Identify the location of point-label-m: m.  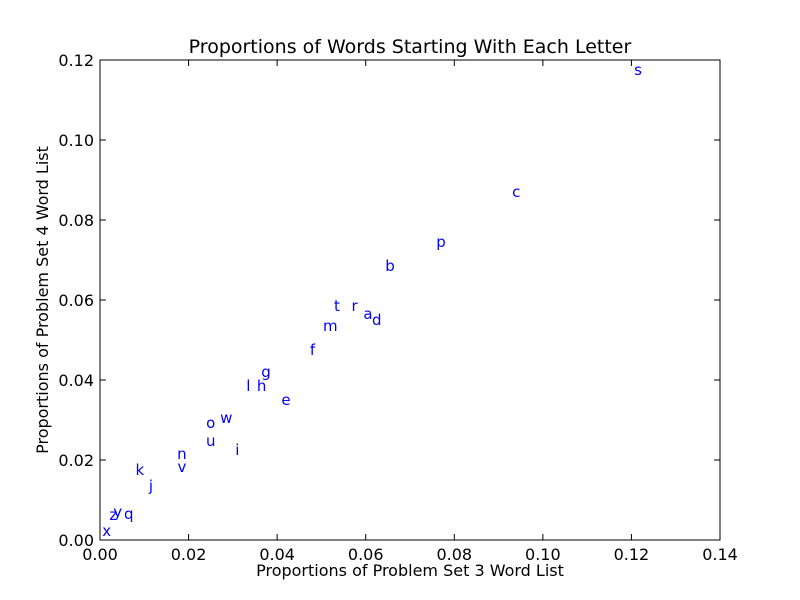
(330, 326).